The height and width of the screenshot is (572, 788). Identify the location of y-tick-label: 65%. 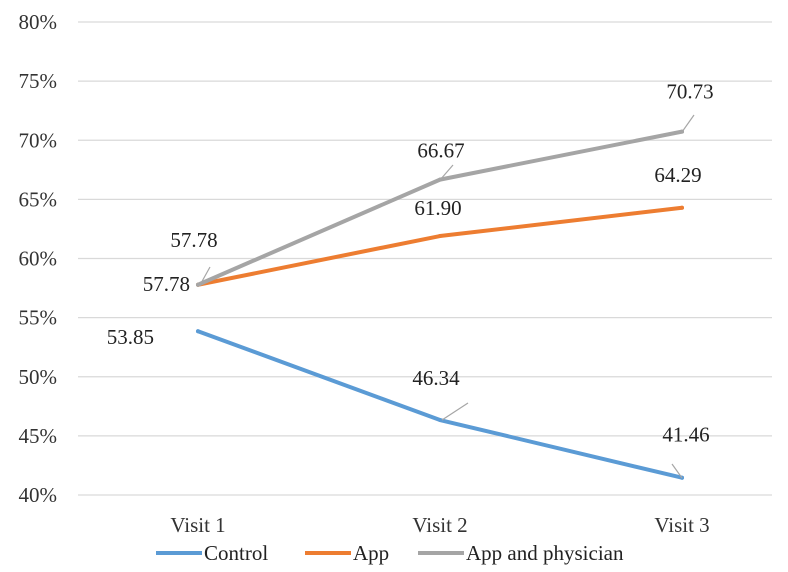
(38, 199).